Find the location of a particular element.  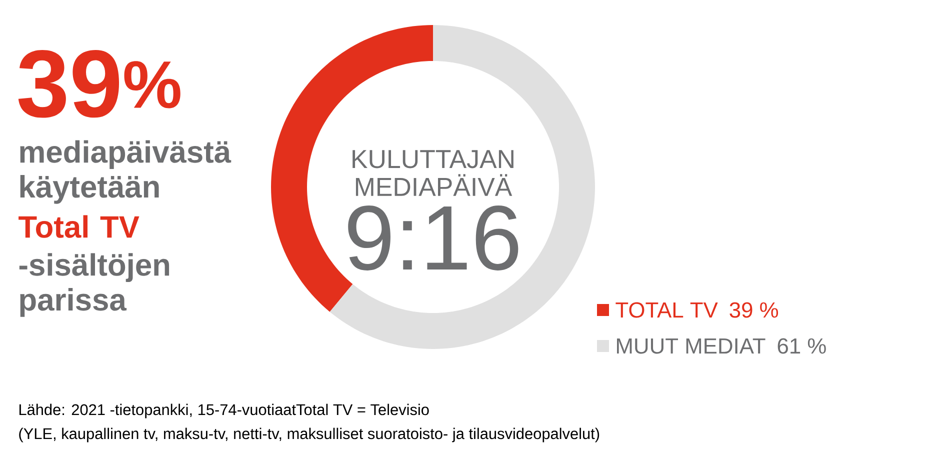

text: -sisältöjen parissa is located at coordinates (94, 285).